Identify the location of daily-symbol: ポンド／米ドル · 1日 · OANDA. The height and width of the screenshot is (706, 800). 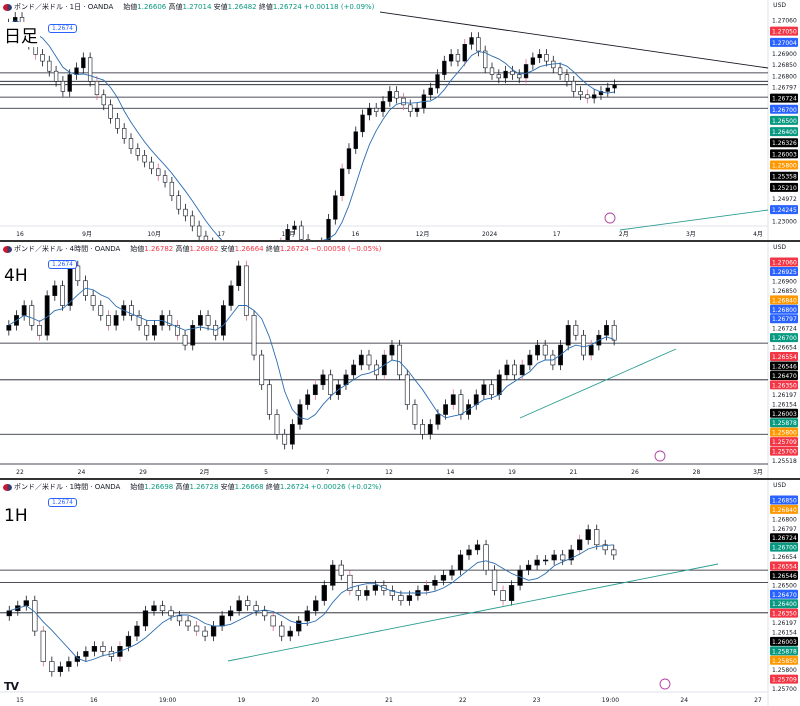
(64, 7).